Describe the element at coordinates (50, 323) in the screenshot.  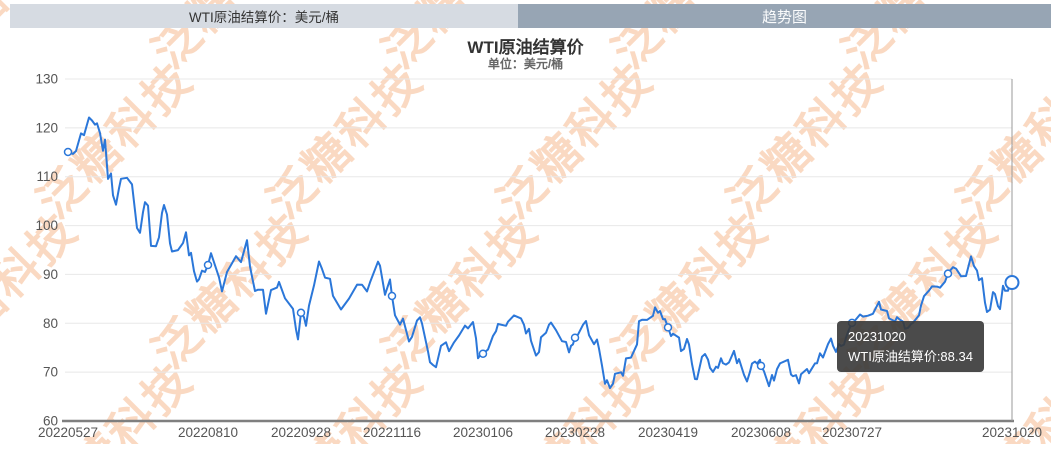
I see `svg-text: 80` at that location.